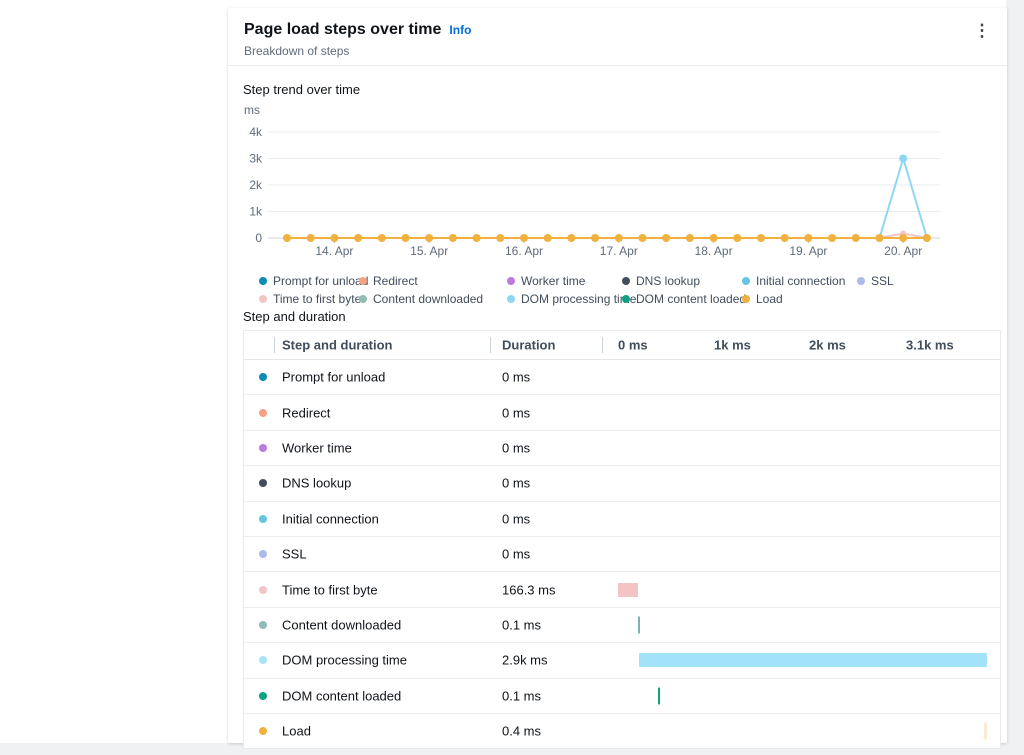  I want to click on step-name: DOM processing time, so click(344, 660).